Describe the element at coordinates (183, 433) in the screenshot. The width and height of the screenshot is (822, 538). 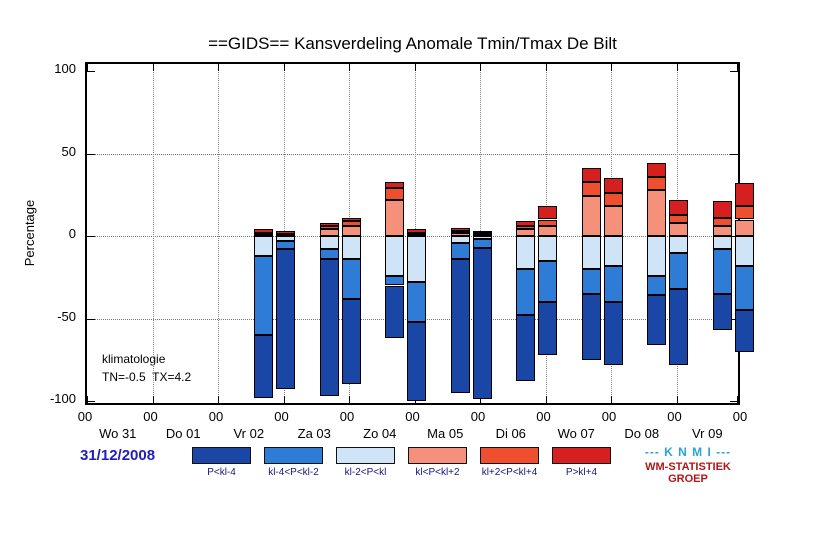
I see `day-label: Do 01` at that location.